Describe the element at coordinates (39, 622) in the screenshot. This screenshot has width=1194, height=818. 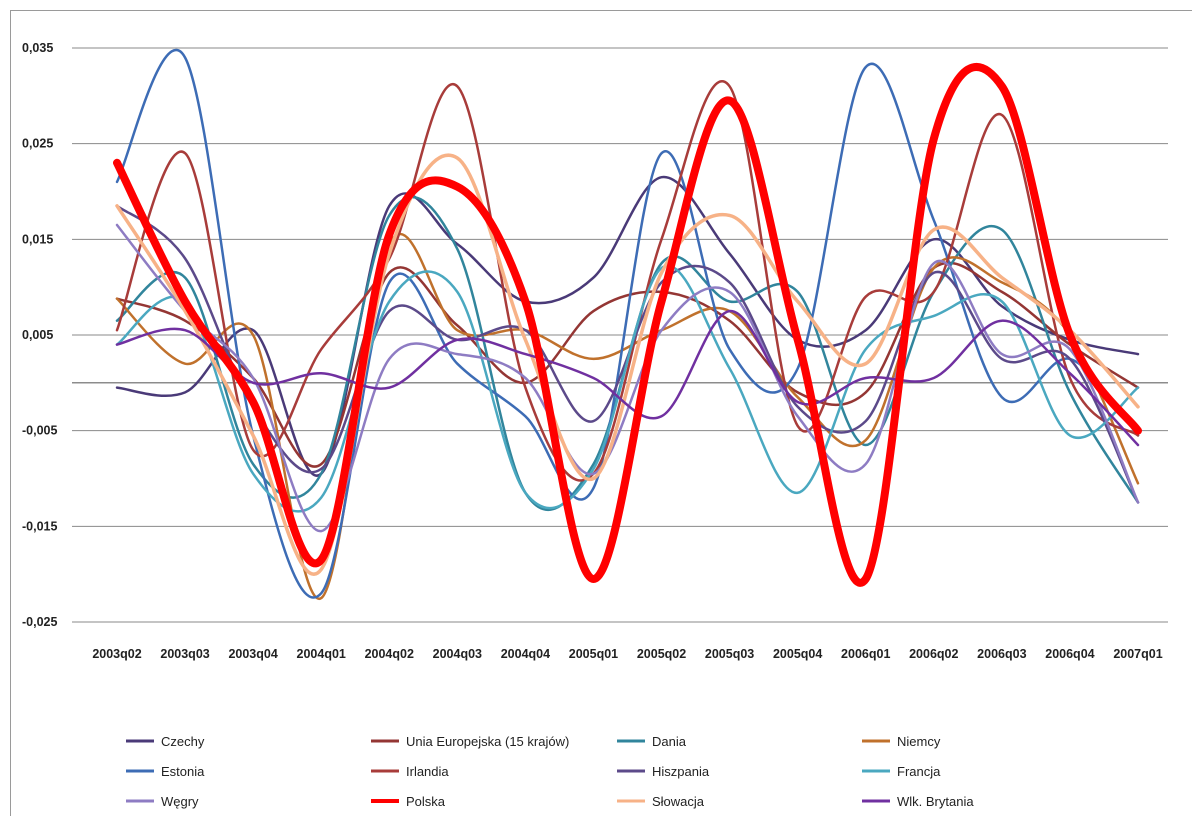
I see `y-tick-label: -0,025` at that location.